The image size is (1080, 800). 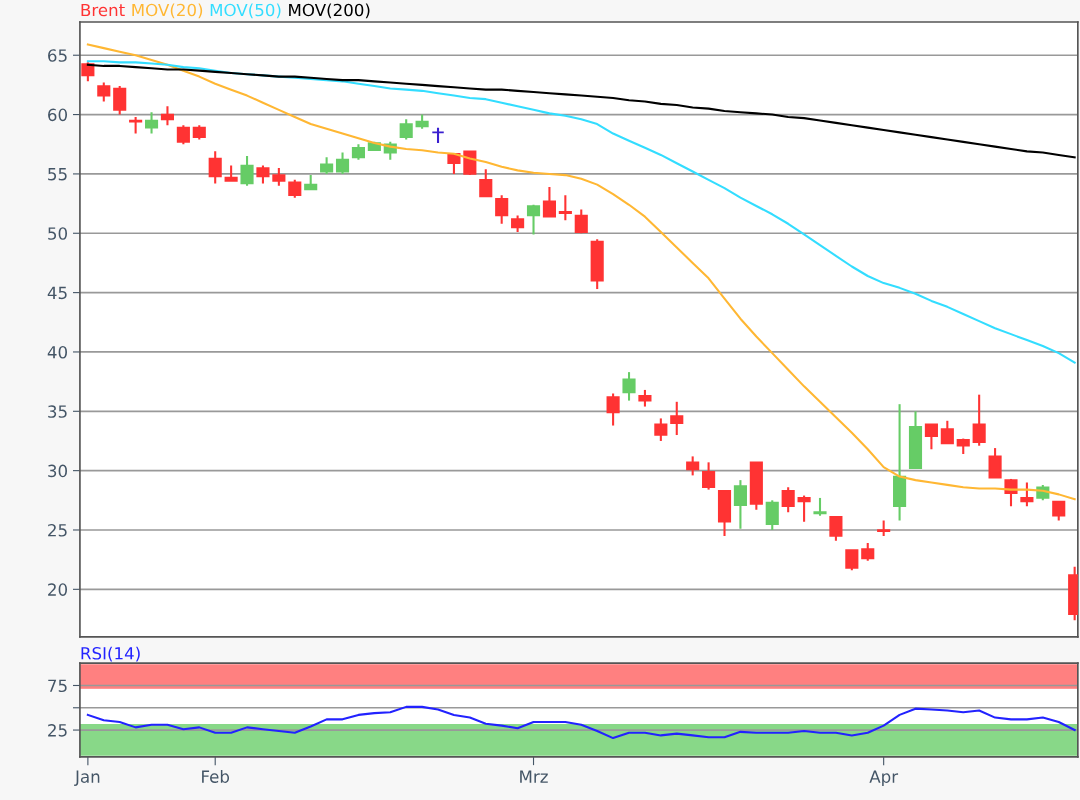 I want to click on y-tick-label: 65, so click(x=57, y=55).